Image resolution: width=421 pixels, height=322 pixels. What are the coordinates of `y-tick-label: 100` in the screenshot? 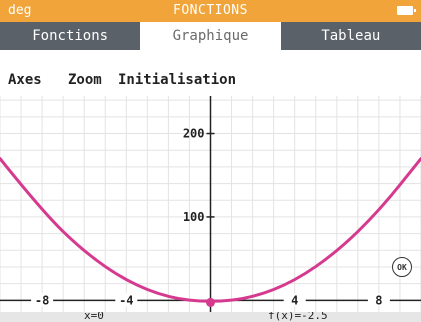 It's located at (194, 217).